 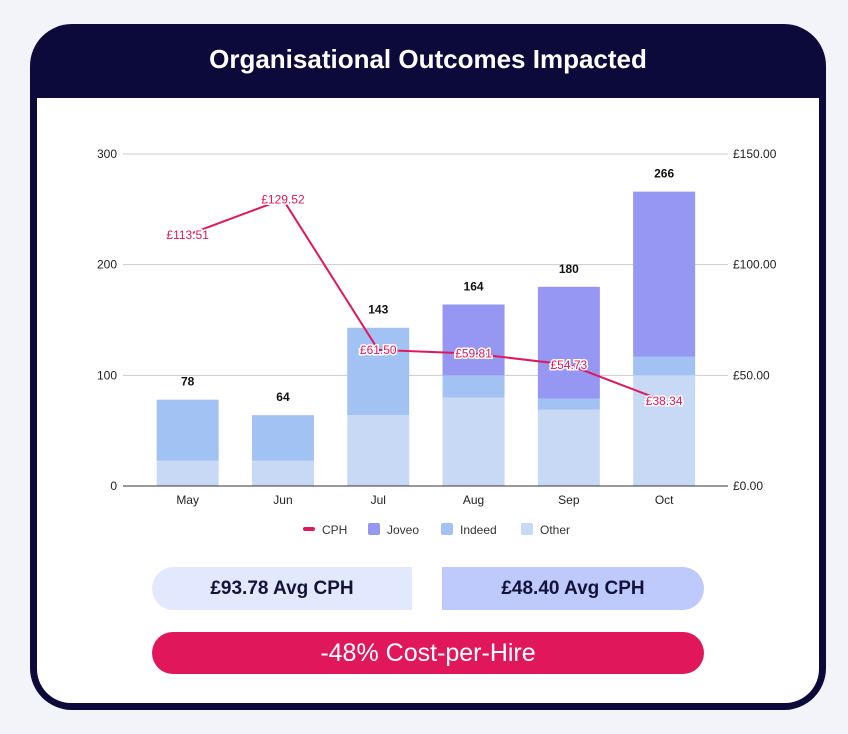 What do you see at coordinates (664, 500) in the screenshot?
I see `x-tick-label: Oct` at bounding box center [664, 500].